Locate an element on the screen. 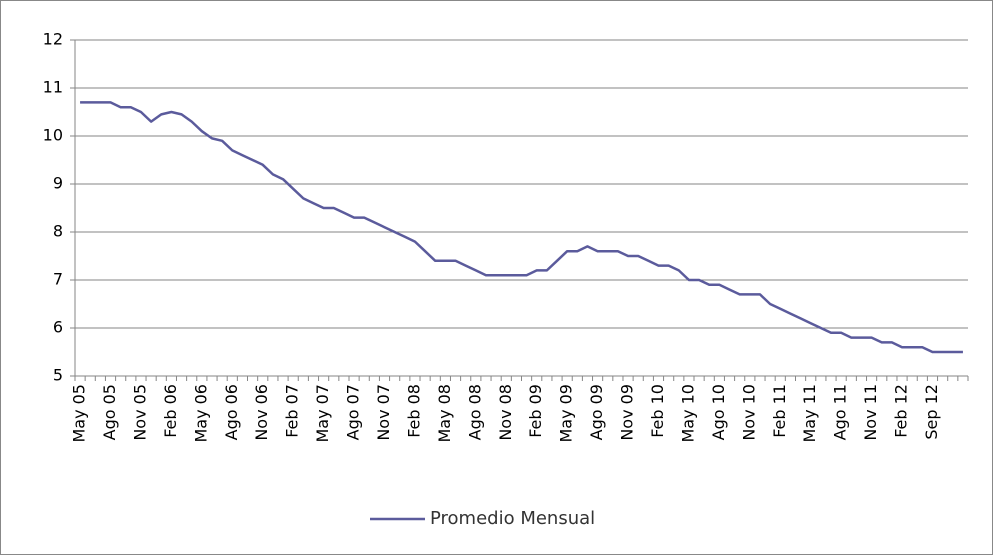 The width and height of the screenshot is (994, 556). y-tick-label: 6 is located at coordinates (58, 327).